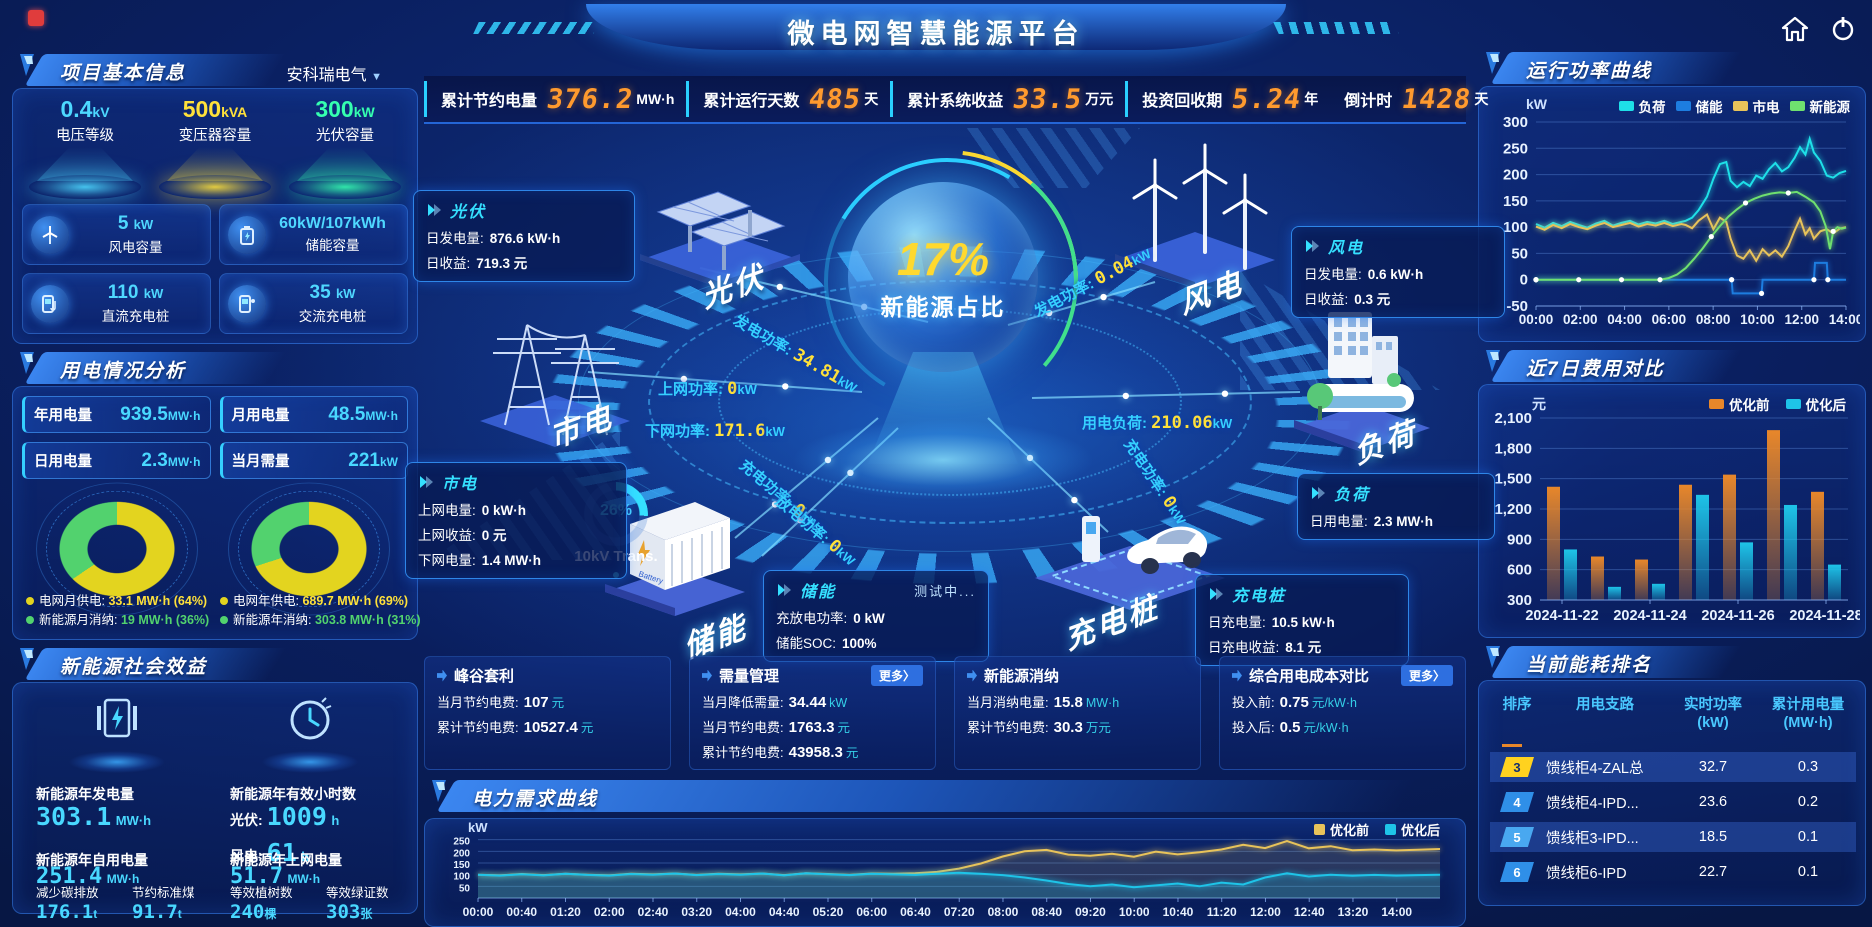 This screenshot has width=1872, height=927. What do you see at coordinates (163, 904) in the screenshot?
I see `bottom-small-1: 节约标准煤 91.7t` at bounding box center [163, 904].